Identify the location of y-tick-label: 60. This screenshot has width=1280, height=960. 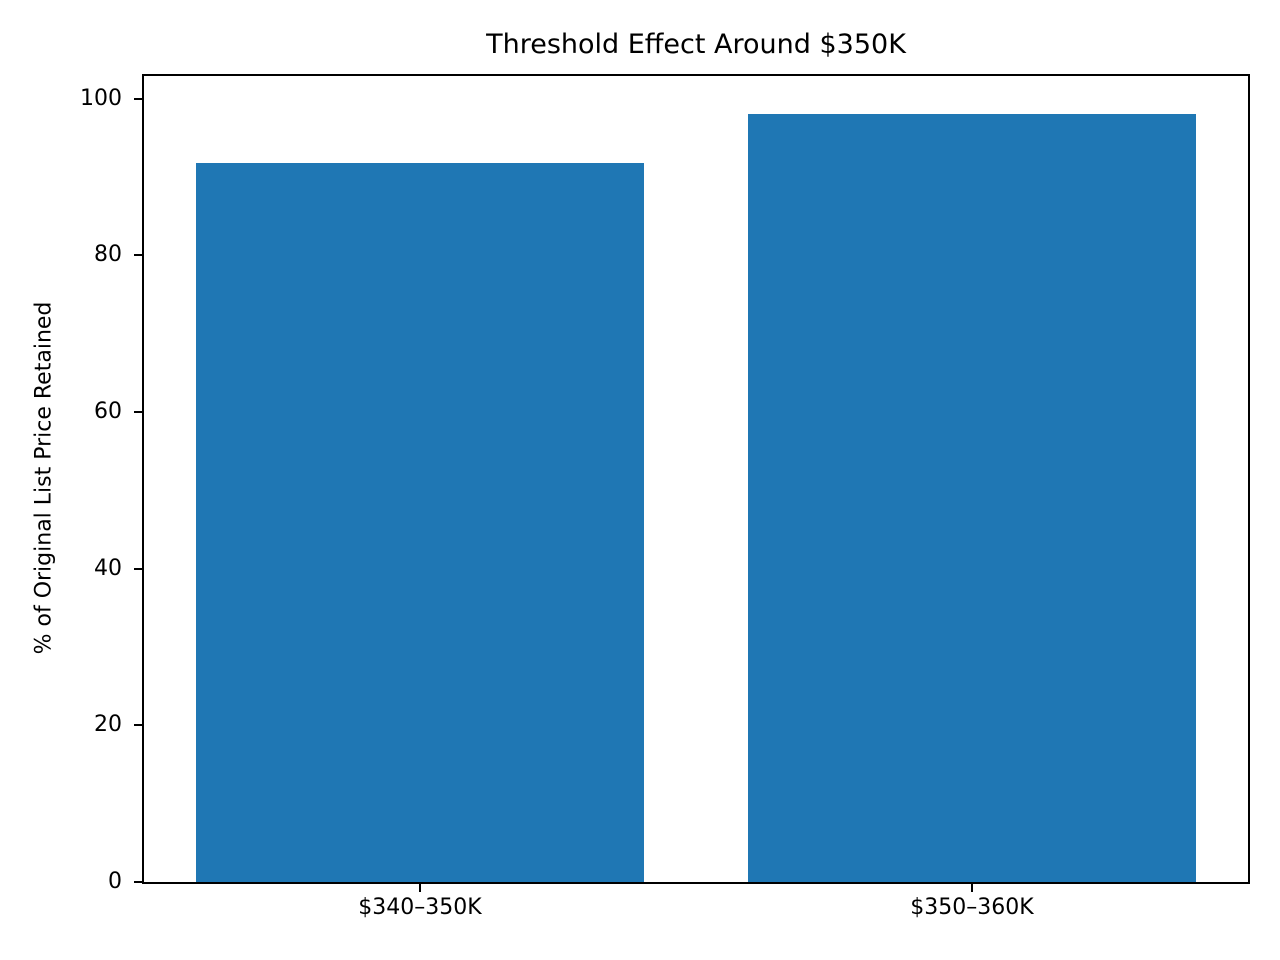
(108, 412).